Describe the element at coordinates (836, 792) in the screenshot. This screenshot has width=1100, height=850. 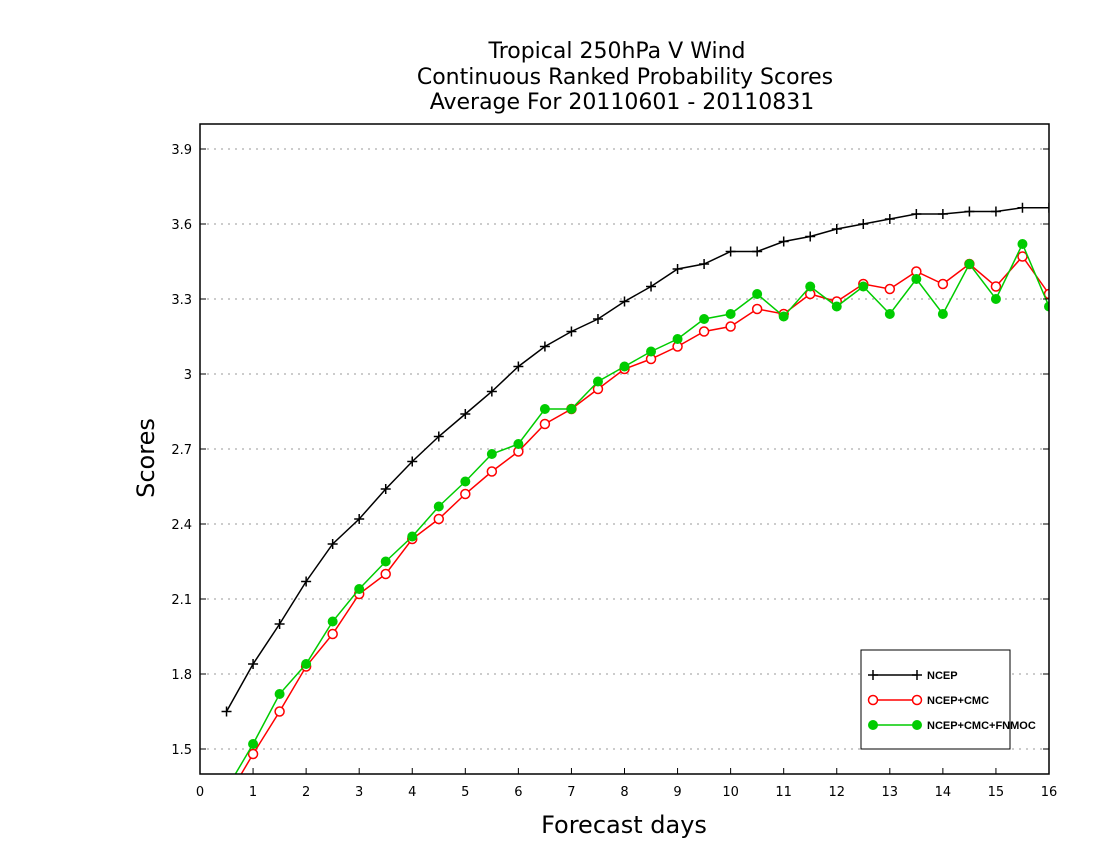
I see `x-tick-label: 12` at that location.